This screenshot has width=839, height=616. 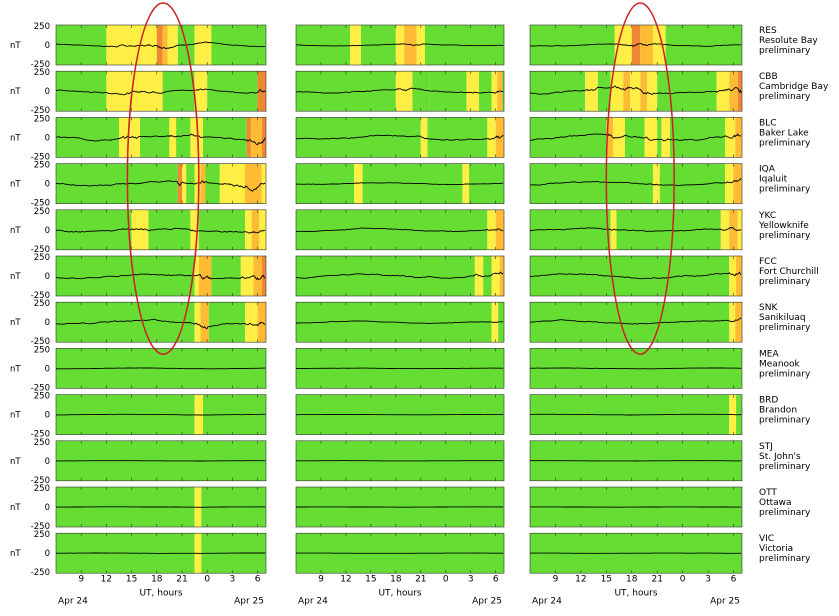 What do you see at coordinates (636, 461) in the screenshot?
I see `panel-stj-col2` at bounding box center [636, 461].